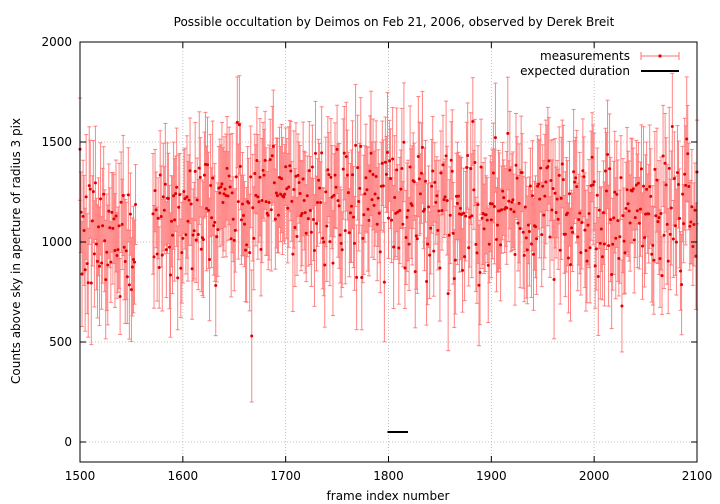  What do you see at coordinates (56, 42) in the screenshot?
I see `y-tick-label: 2000` at bounding box center [56, 42].